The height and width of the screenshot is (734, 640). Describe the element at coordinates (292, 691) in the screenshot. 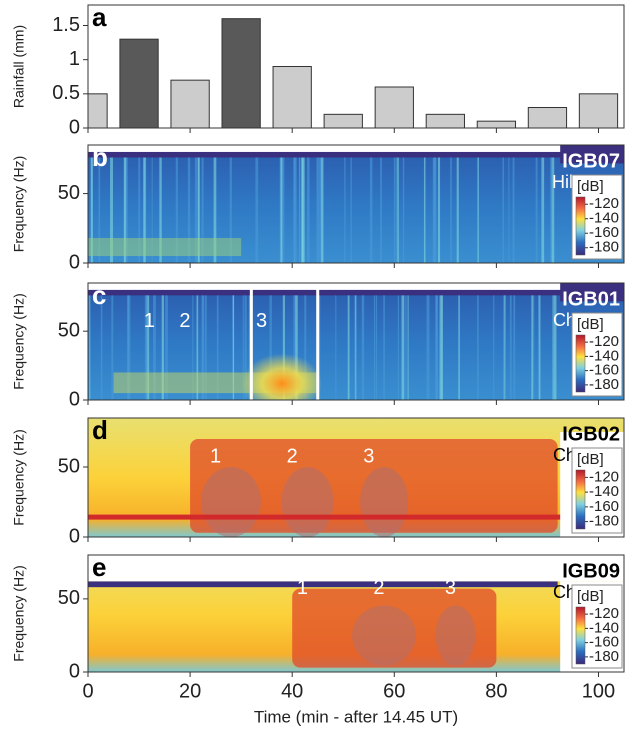

I see `x-tick-label: 40` at that location.